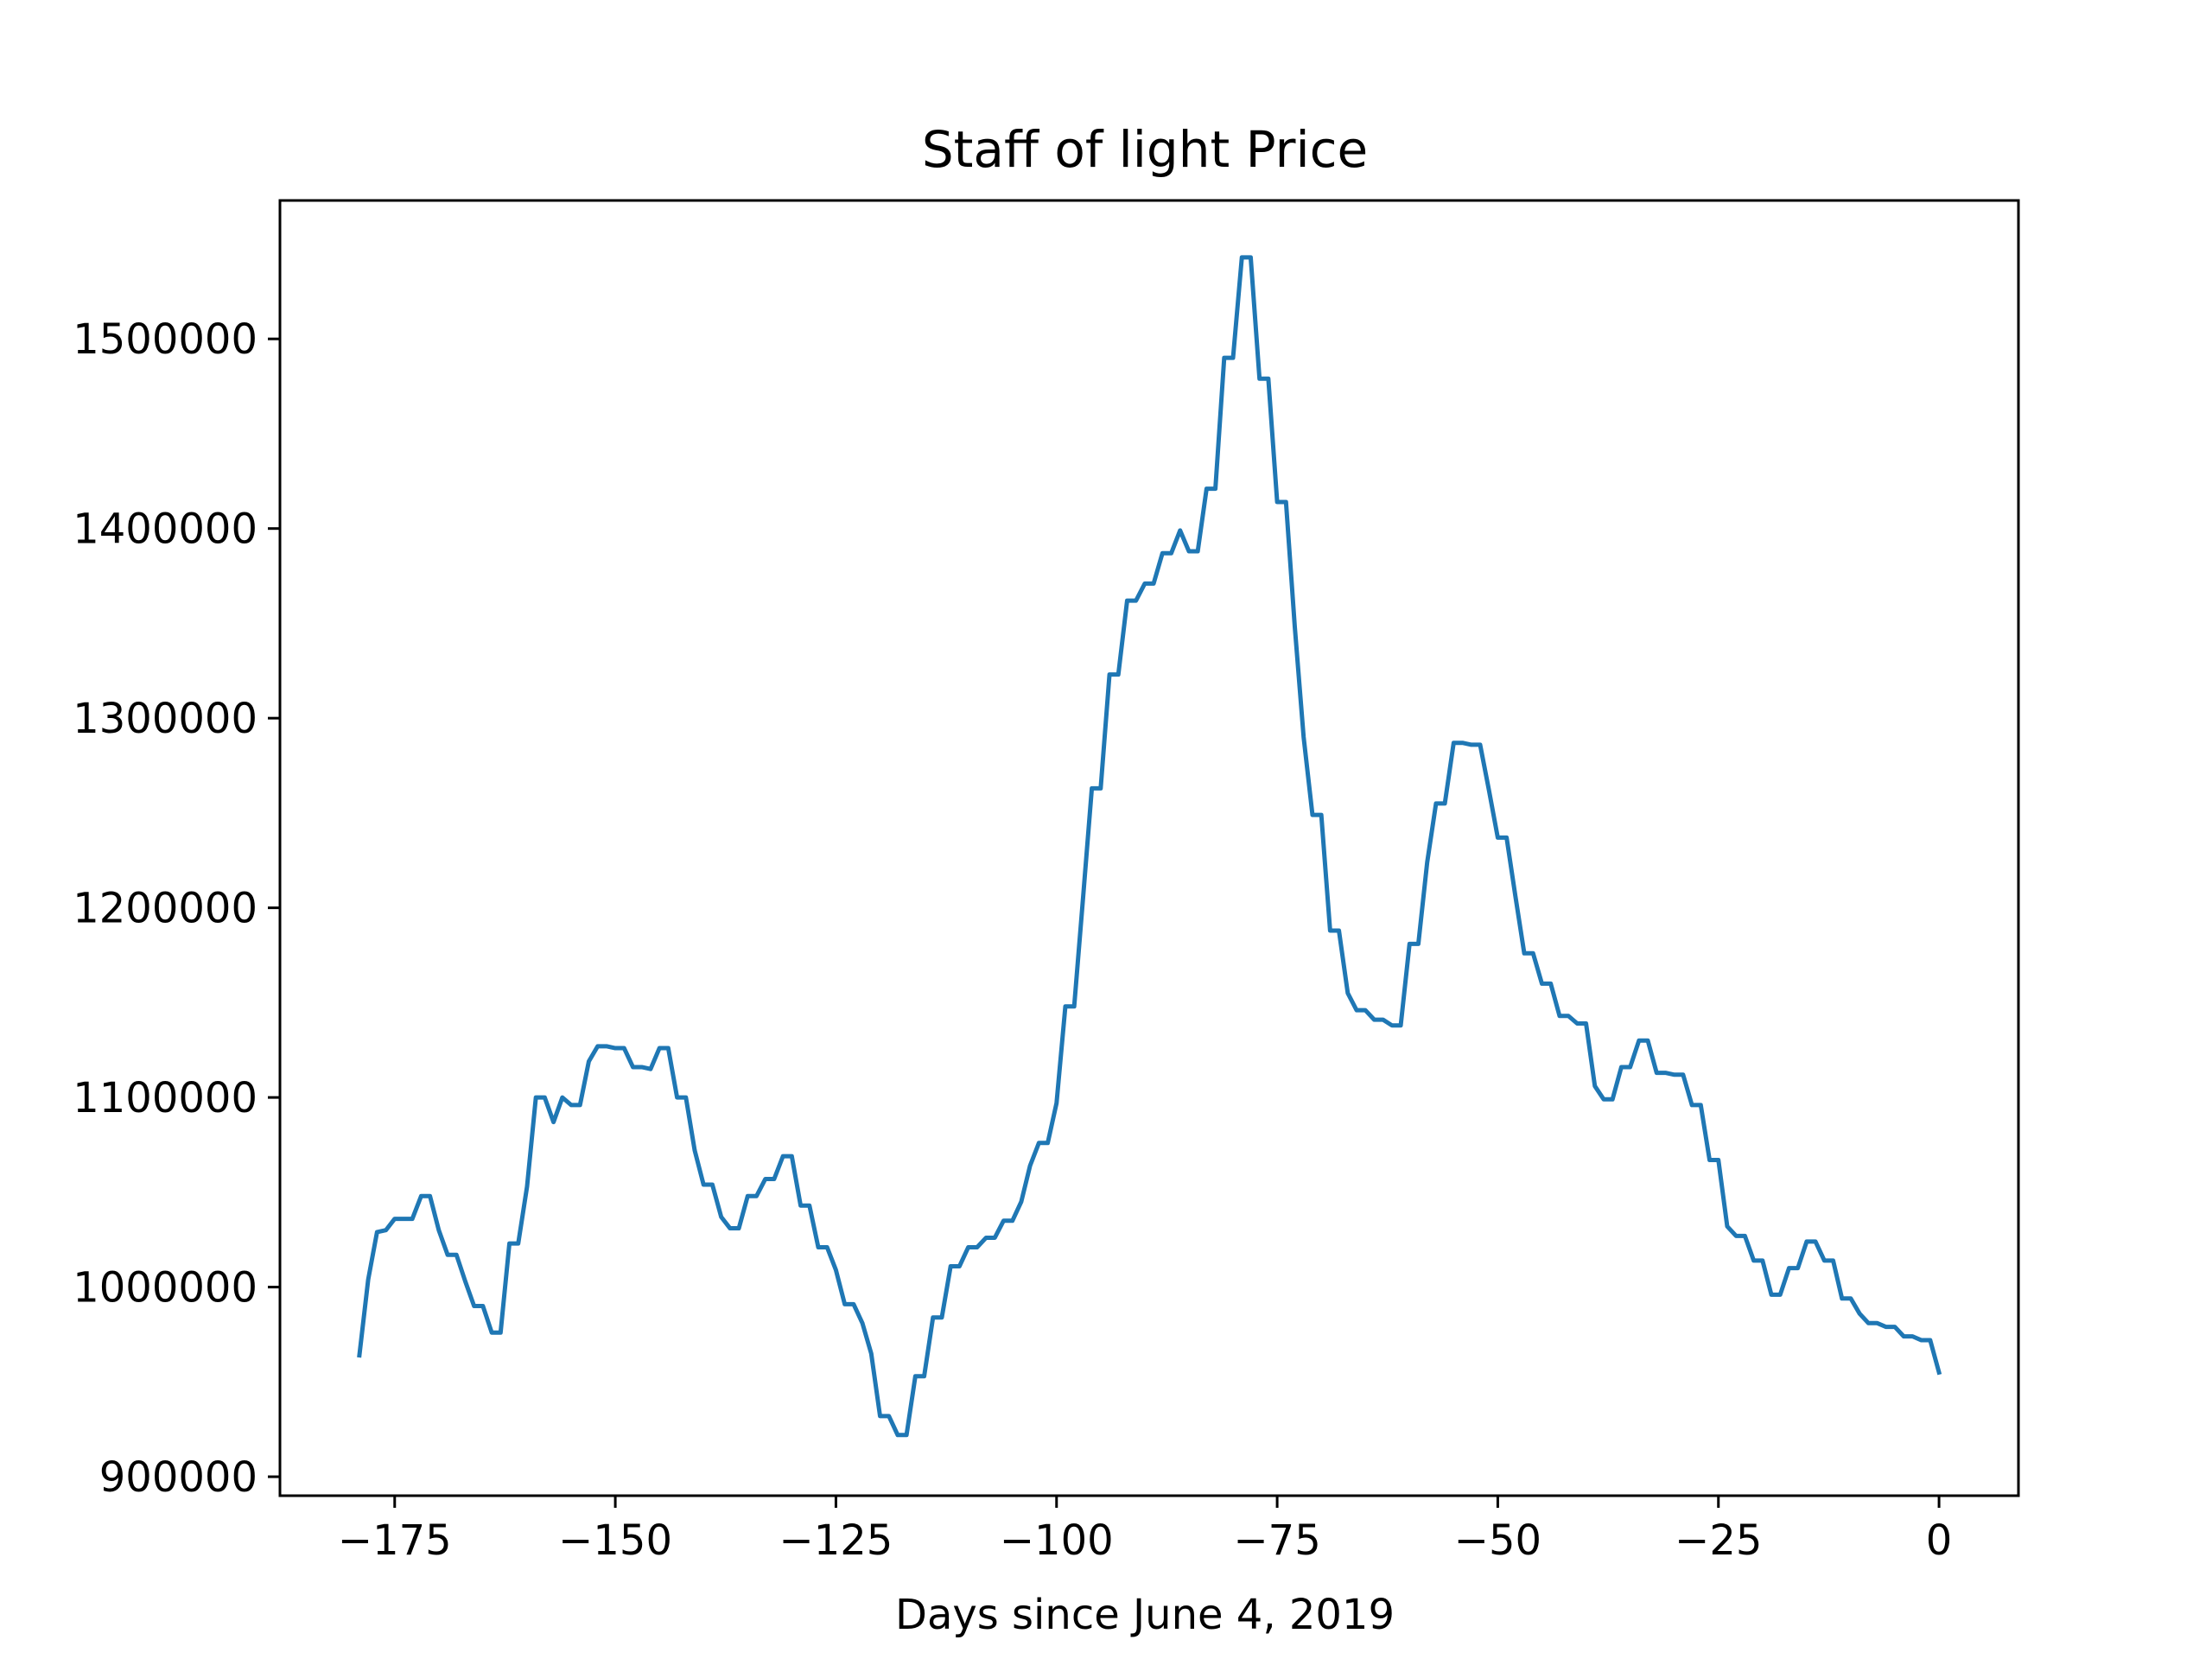 The height and width of the screenshot is (1659, 2212). I want to click on y-tick-label: 1500000, so click(165, 339).